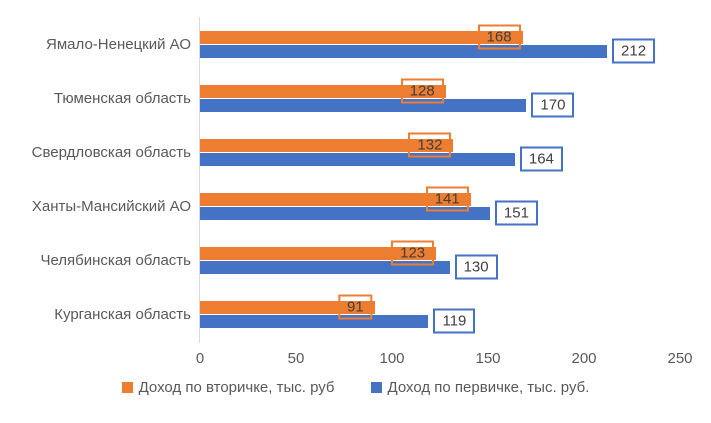 Image resolution: width=711 pixels, height=423 pixels. Describe the element at coordinates (488, 358) in the screenshot. I see `x-axis-tick-label: 150` at that location.